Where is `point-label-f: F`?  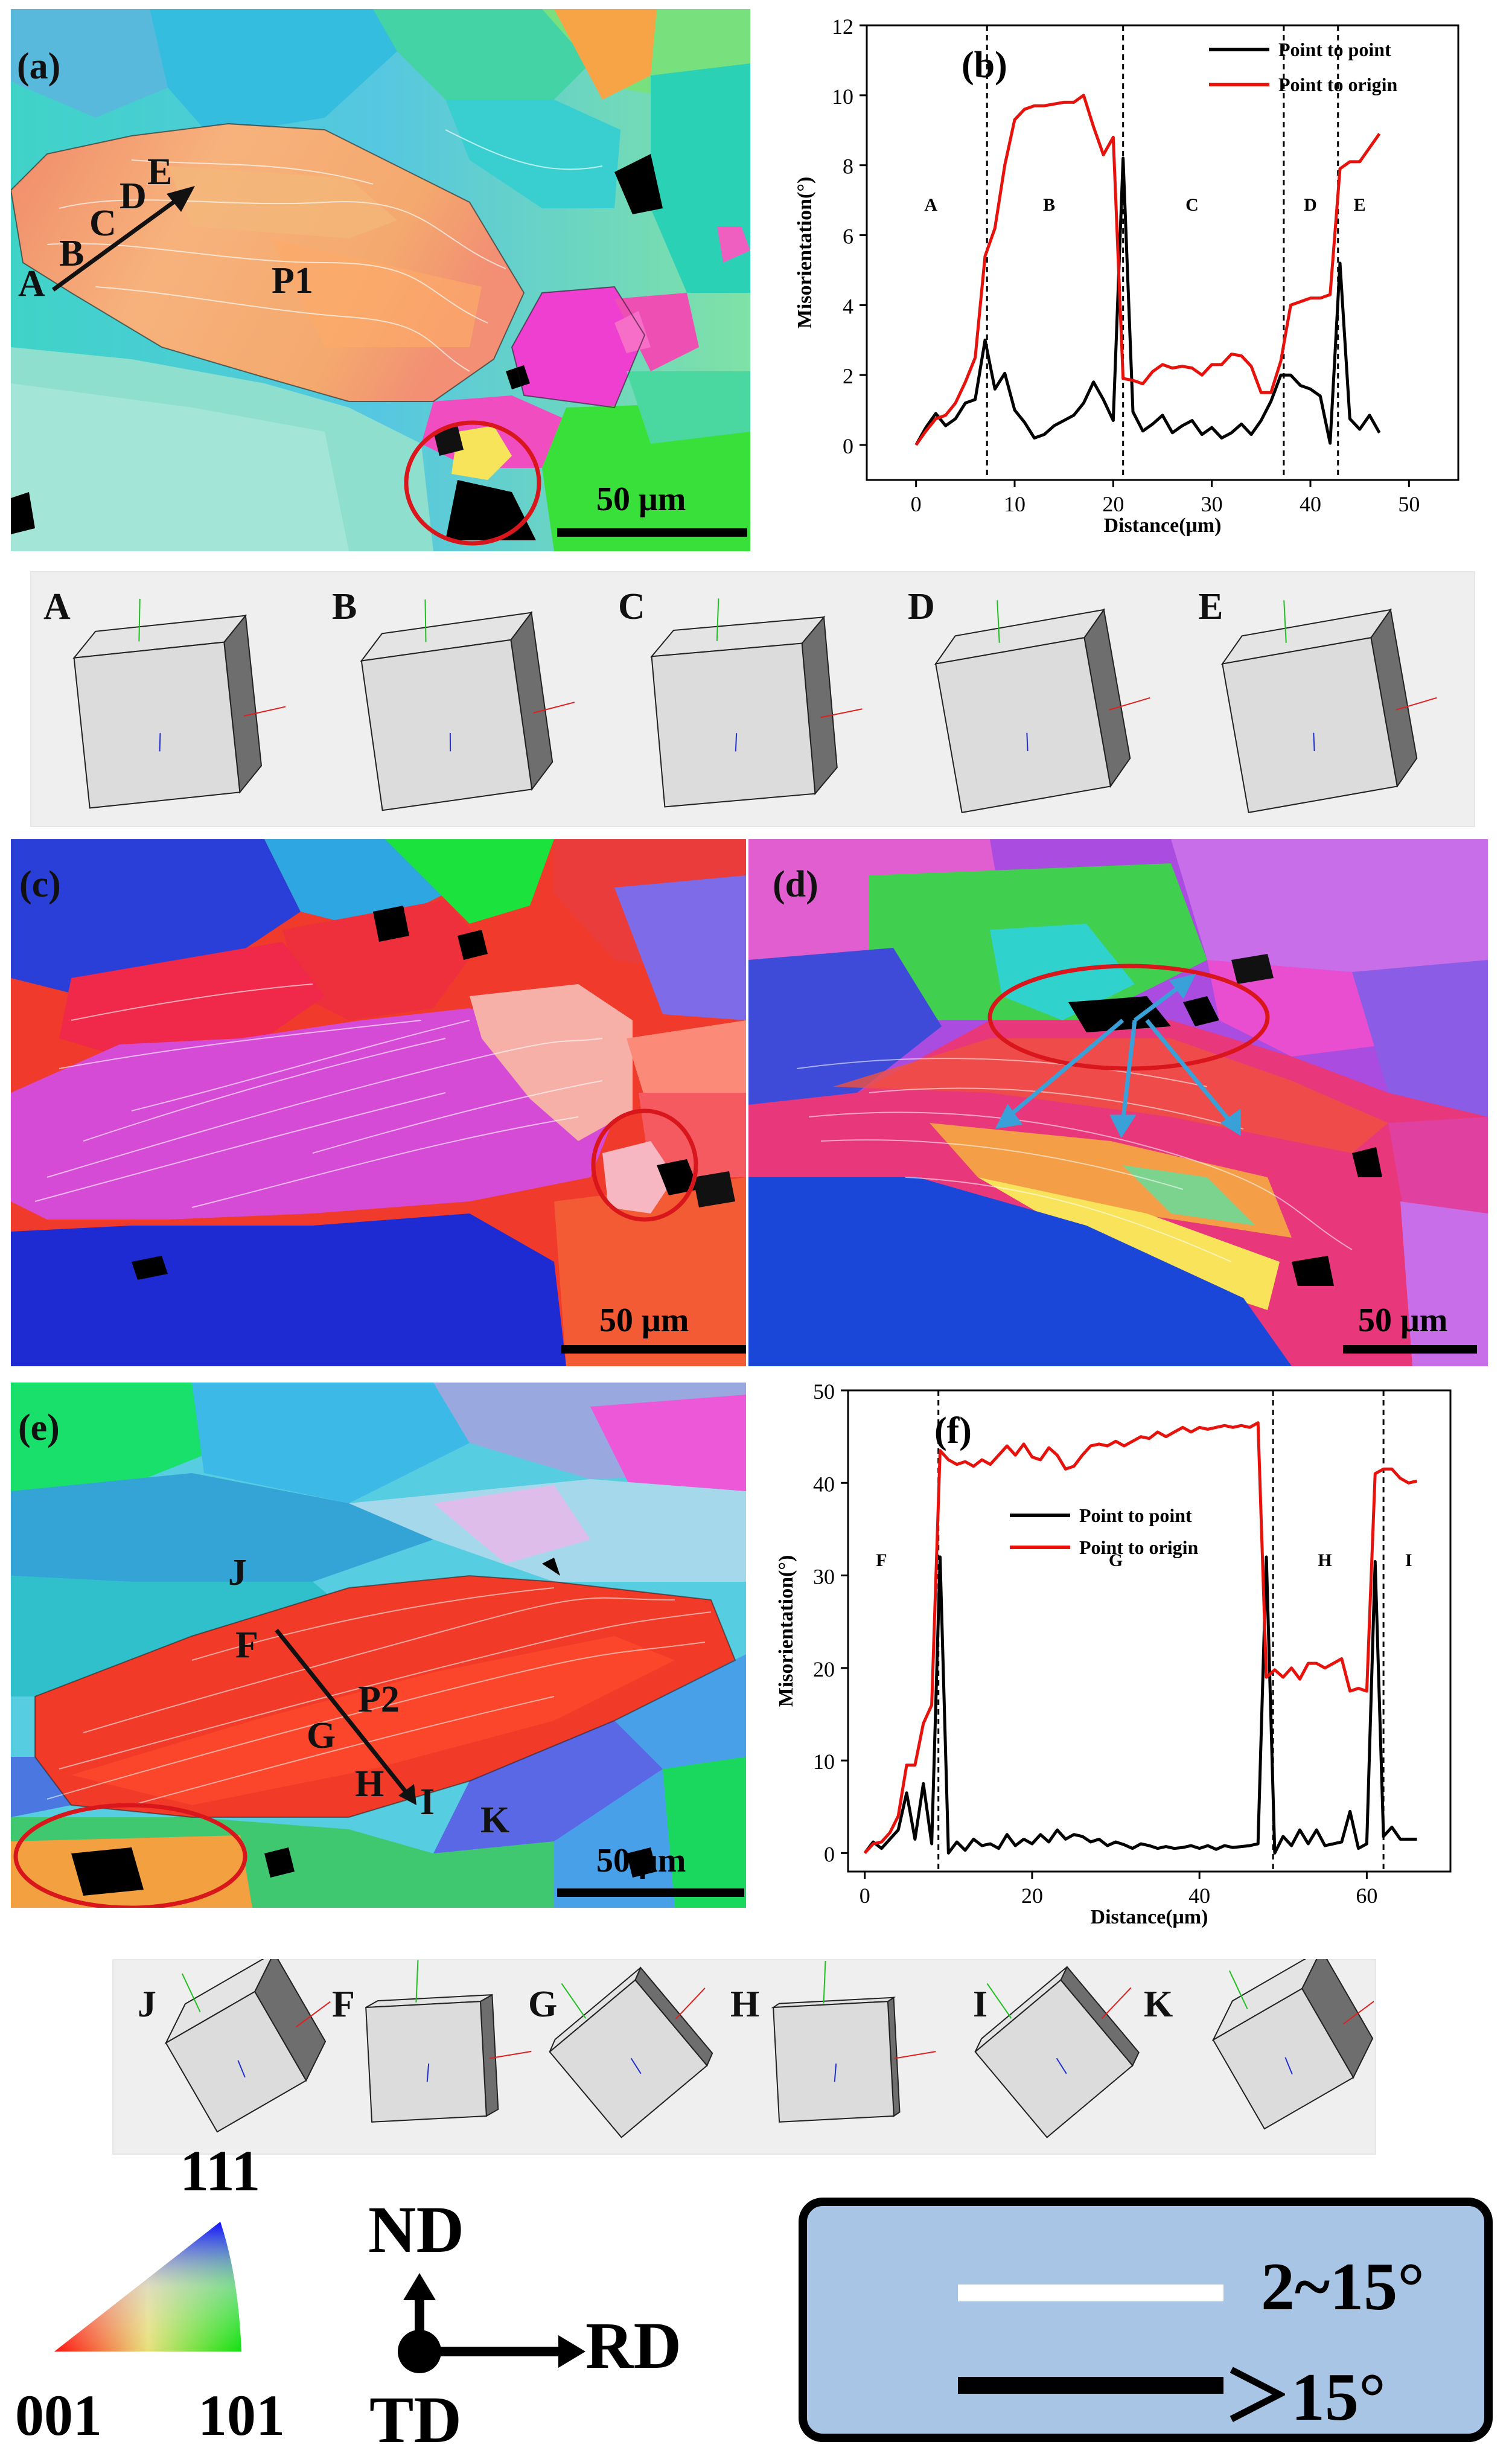 point-label-f: F is located at coordinates (246, 1645).